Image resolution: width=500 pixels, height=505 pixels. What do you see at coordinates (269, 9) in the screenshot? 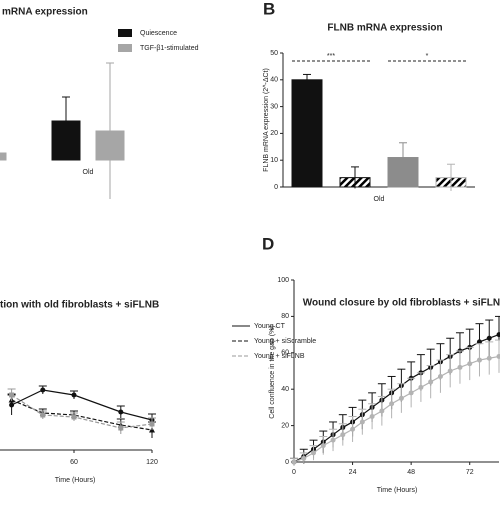
I see `panel-label: B` at bounding box center [269, 9].